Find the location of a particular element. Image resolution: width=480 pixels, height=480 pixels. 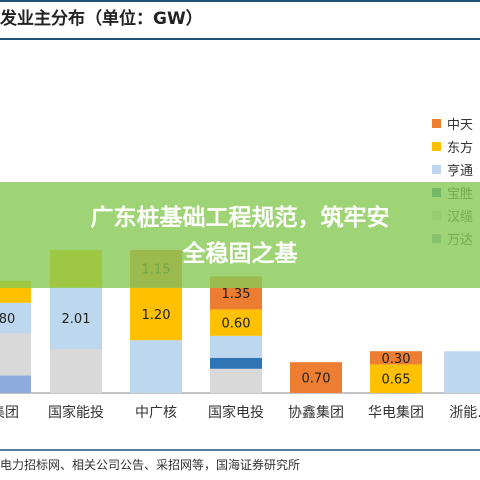

legend-item-2: 亨通 is located at coordinates (456, 169).